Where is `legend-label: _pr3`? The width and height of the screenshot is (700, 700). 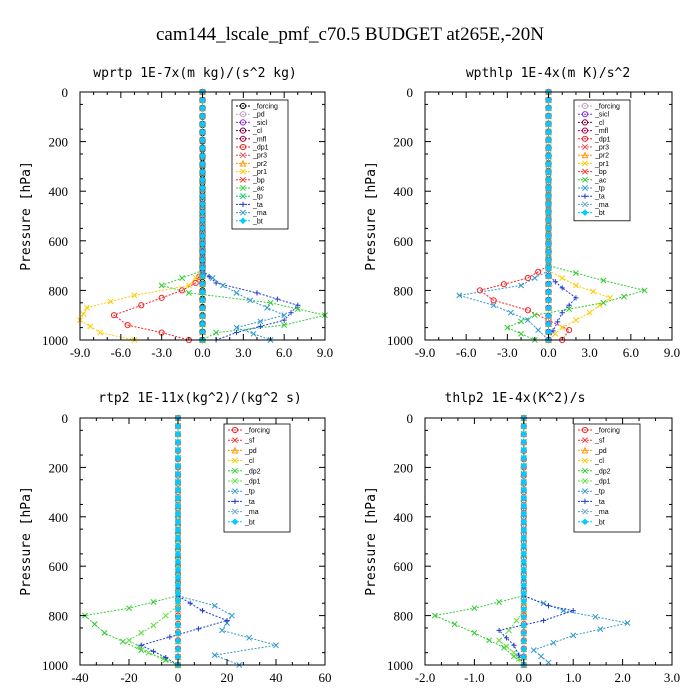 legend-label: _pr3 is located at coordinates (259, 156).